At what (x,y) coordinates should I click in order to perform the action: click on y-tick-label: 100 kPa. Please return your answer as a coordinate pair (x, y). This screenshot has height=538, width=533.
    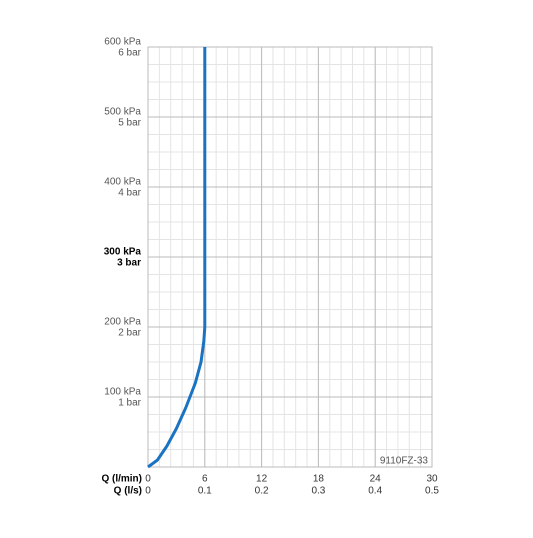
    Looking at the image, I should click on (122, 392).